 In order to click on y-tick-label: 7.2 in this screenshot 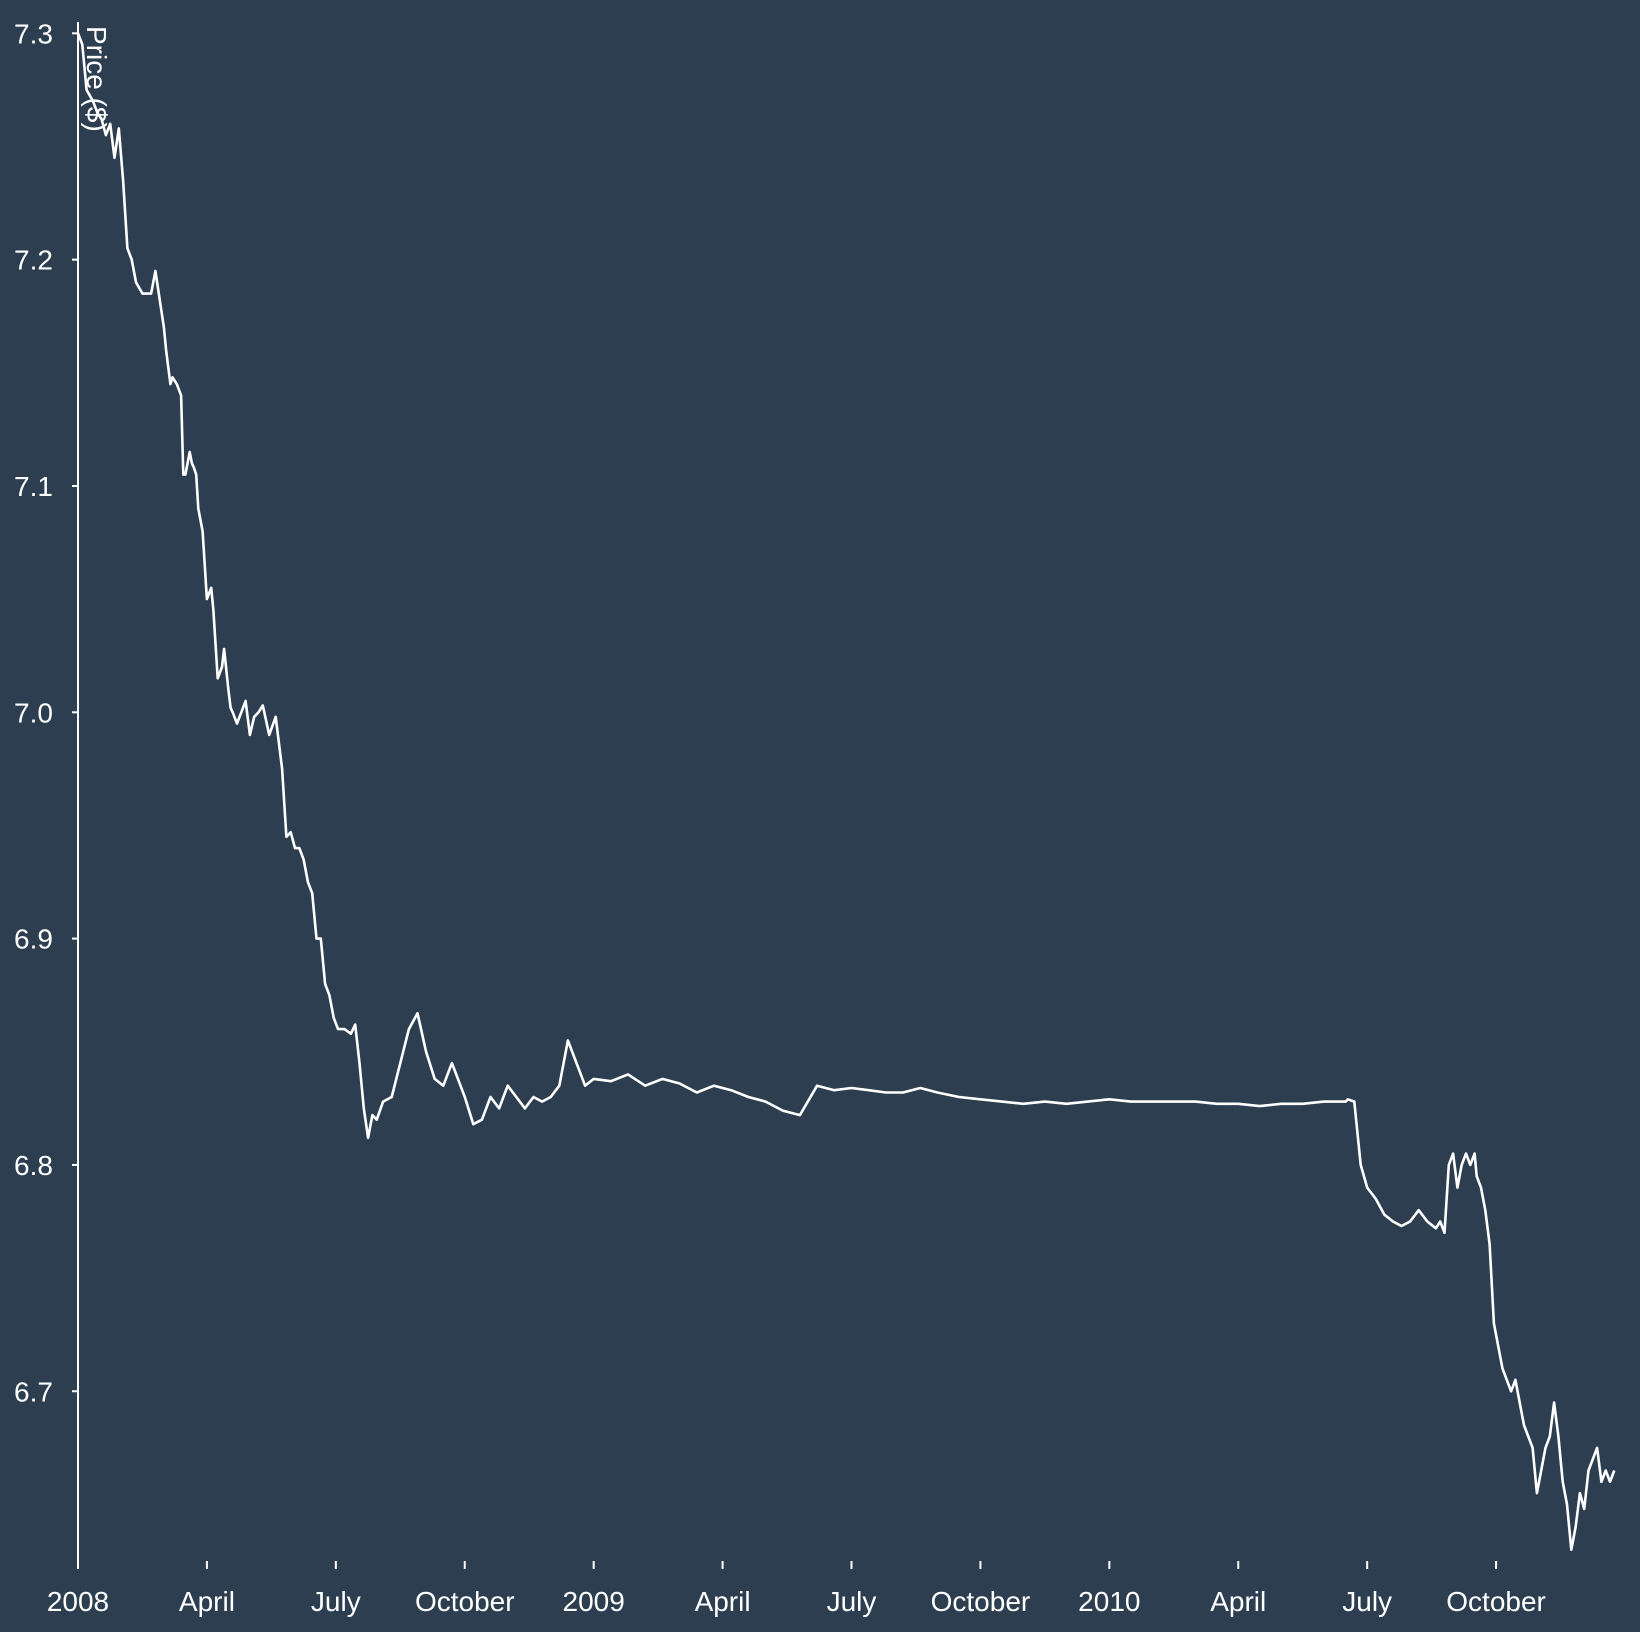, I will do `click(33, 260)`.